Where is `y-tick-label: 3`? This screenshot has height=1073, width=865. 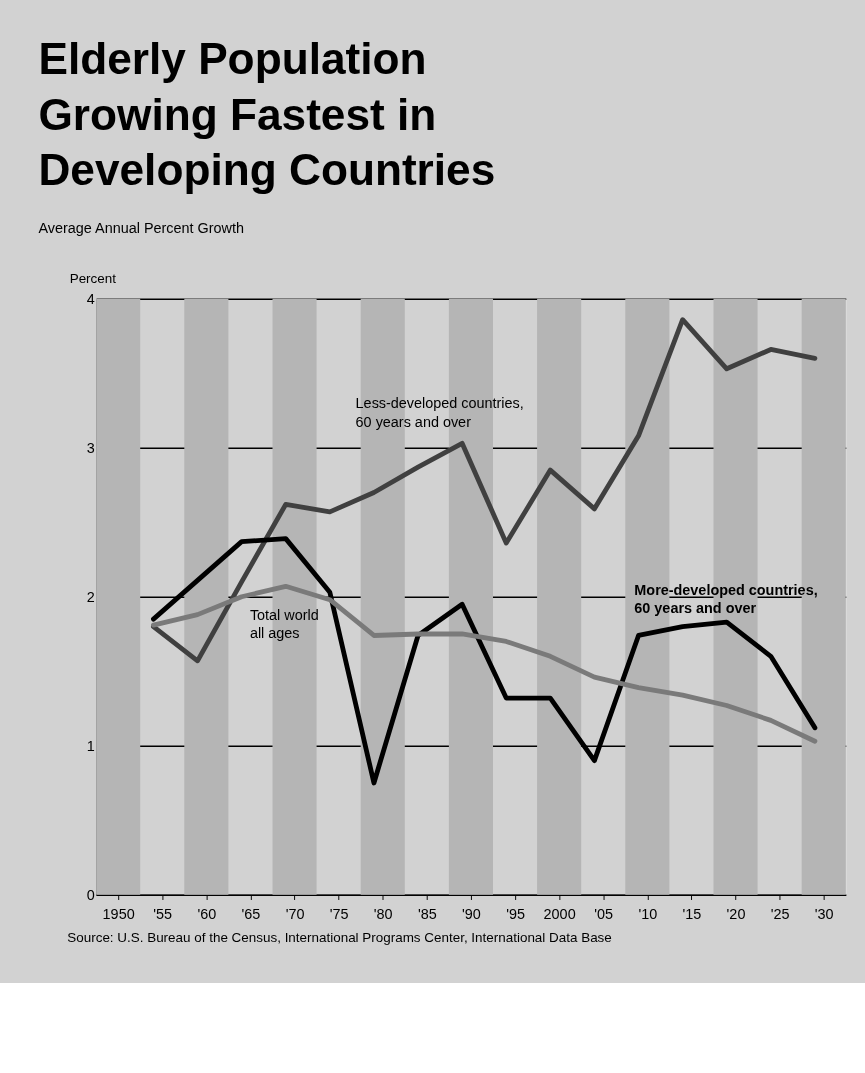
y-tick-label: 3 is located at coordinates (90, 448).